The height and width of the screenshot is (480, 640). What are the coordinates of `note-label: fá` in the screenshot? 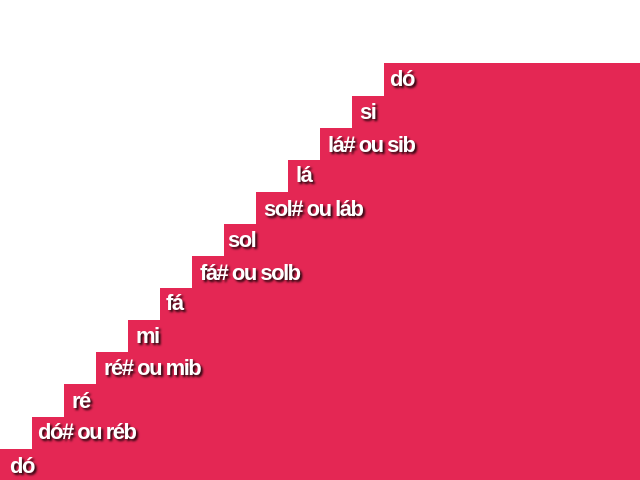 It's located at (175, 302).